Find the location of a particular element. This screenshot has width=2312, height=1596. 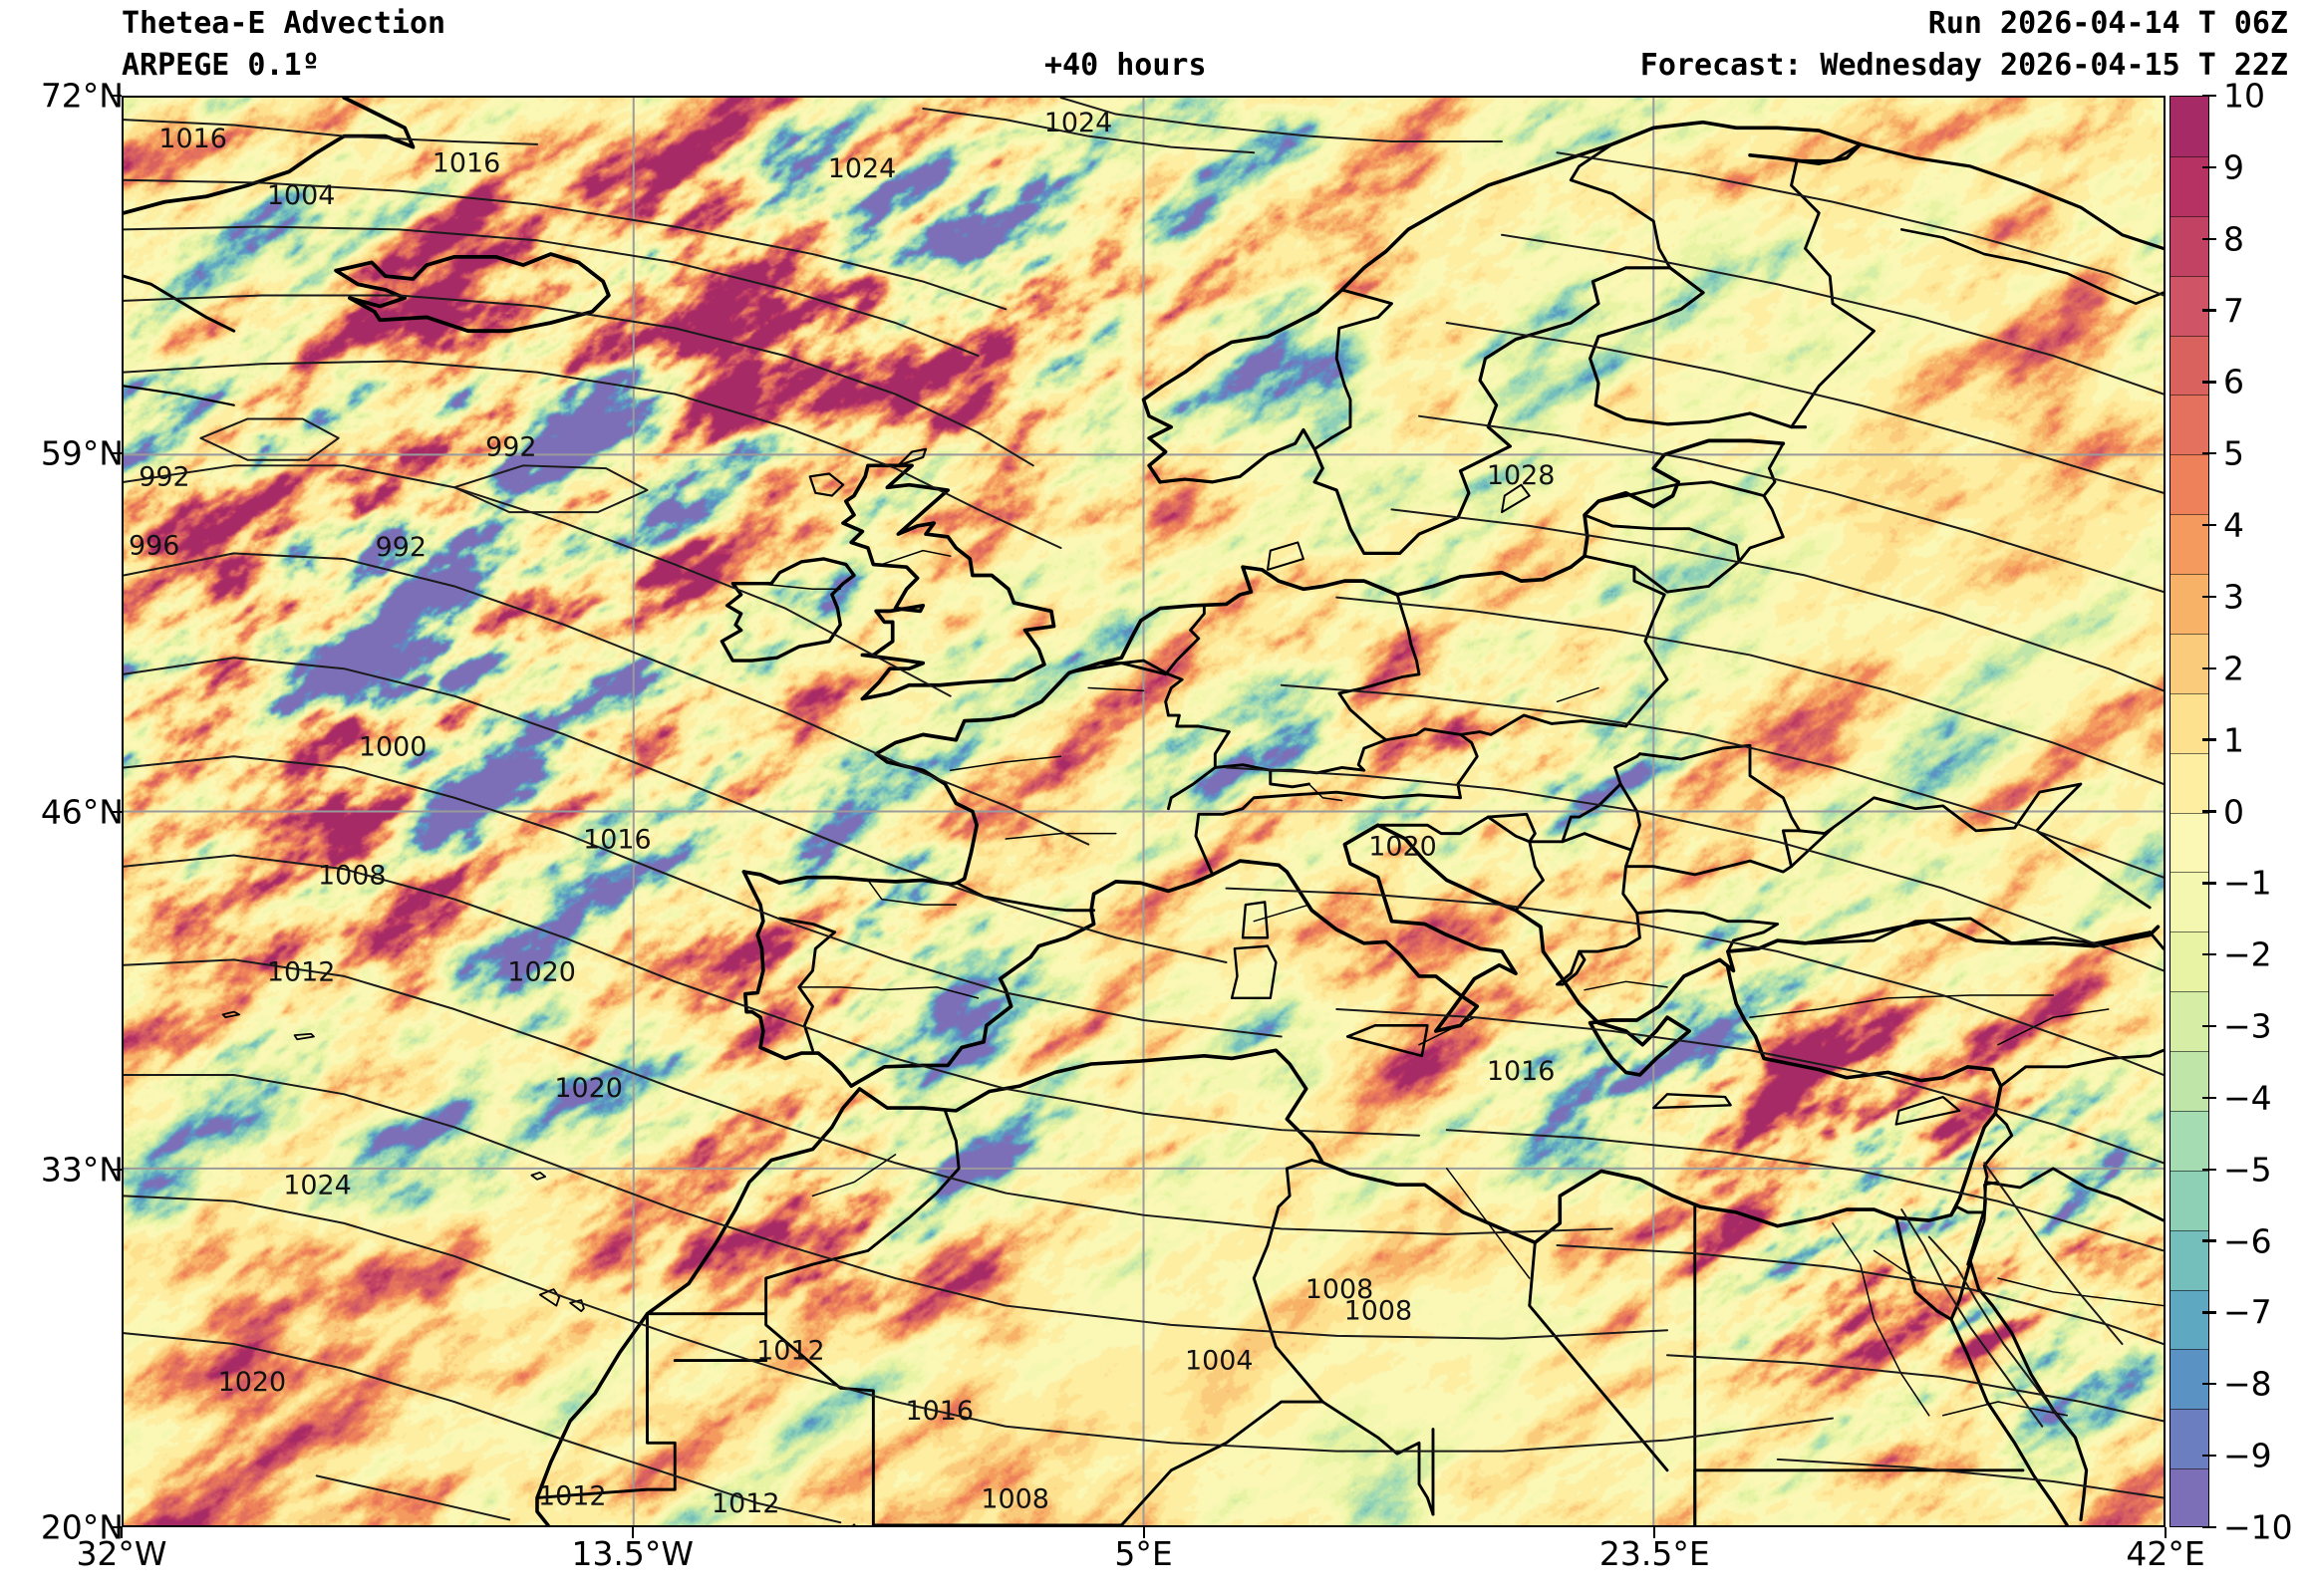

coastline-norway is located at coordinates (1502, 302).